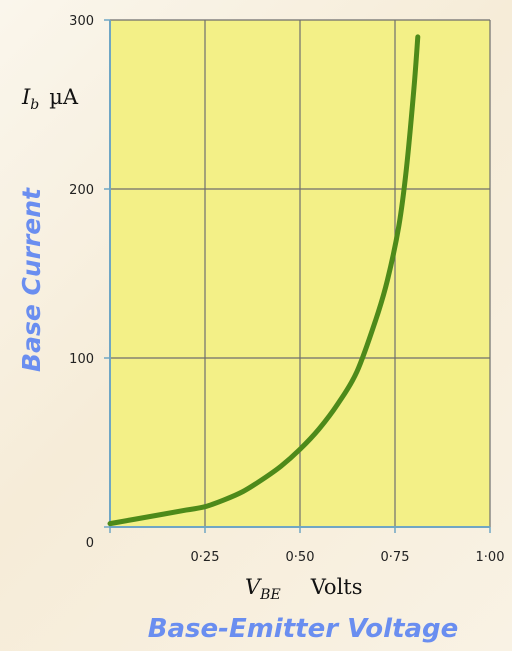 The width and height of the screenshot is (512, 651). I want to click on x-unit-text: Volts, so click(336, 587).